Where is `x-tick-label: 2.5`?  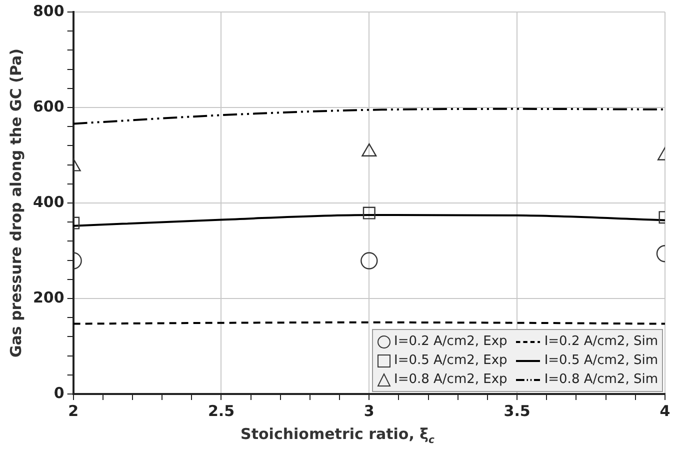 x-tick-label: 2.5 is located at coordinates (221, 411).